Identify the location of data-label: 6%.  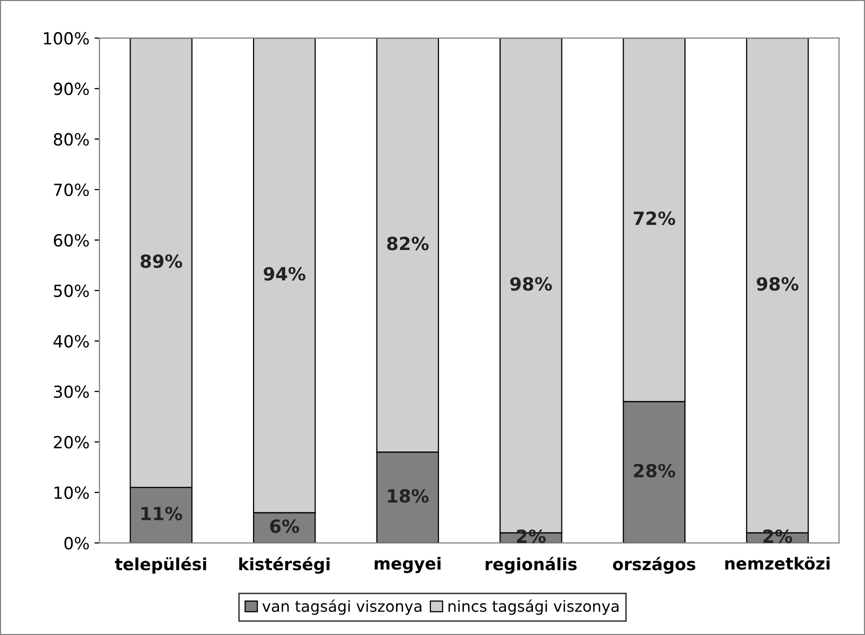
(285, 526).